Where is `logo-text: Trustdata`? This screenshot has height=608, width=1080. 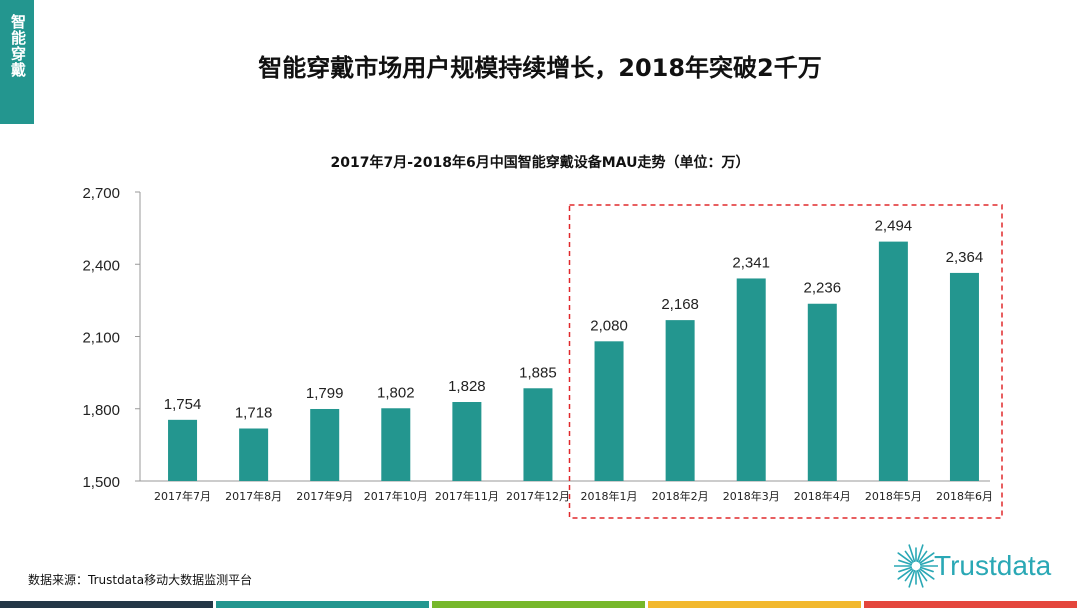 logo-text: Trustdata is located at coordinates (993, 565).